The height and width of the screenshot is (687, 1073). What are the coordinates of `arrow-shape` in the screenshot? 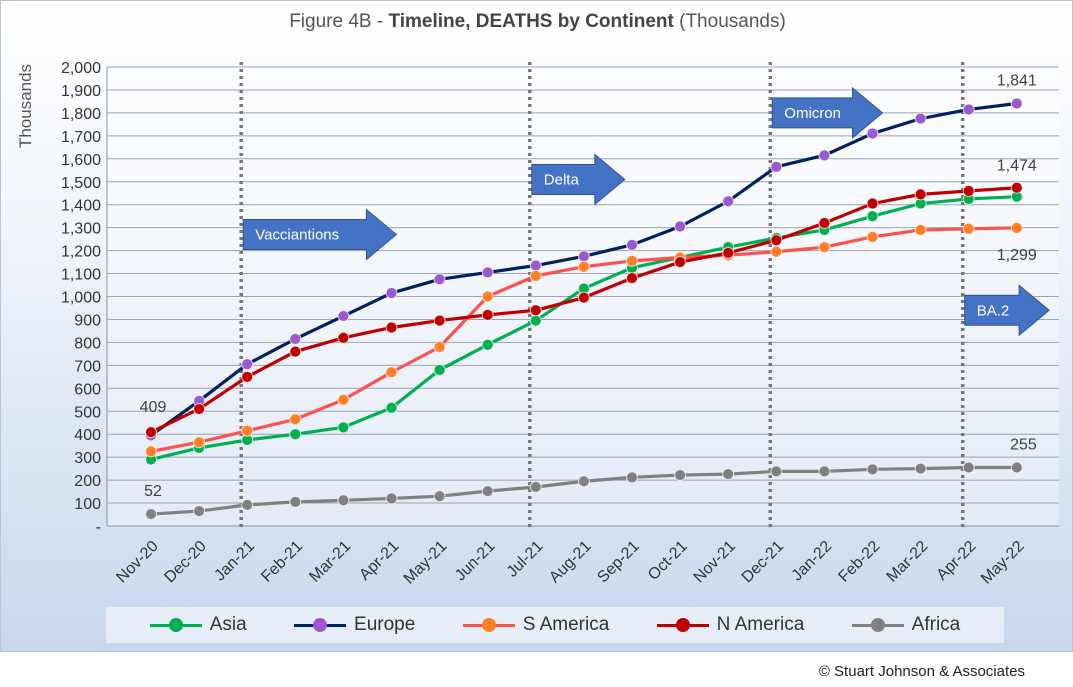 It's located at (1007, 310).